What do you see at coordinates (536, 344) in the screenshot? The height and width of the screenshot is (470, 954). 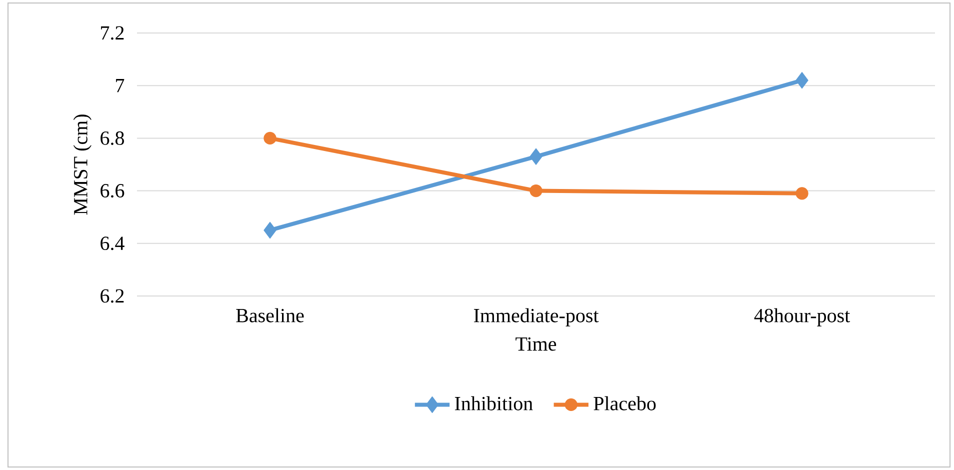 I see `x-axis-title: Time` at bounding box center [536, 344].